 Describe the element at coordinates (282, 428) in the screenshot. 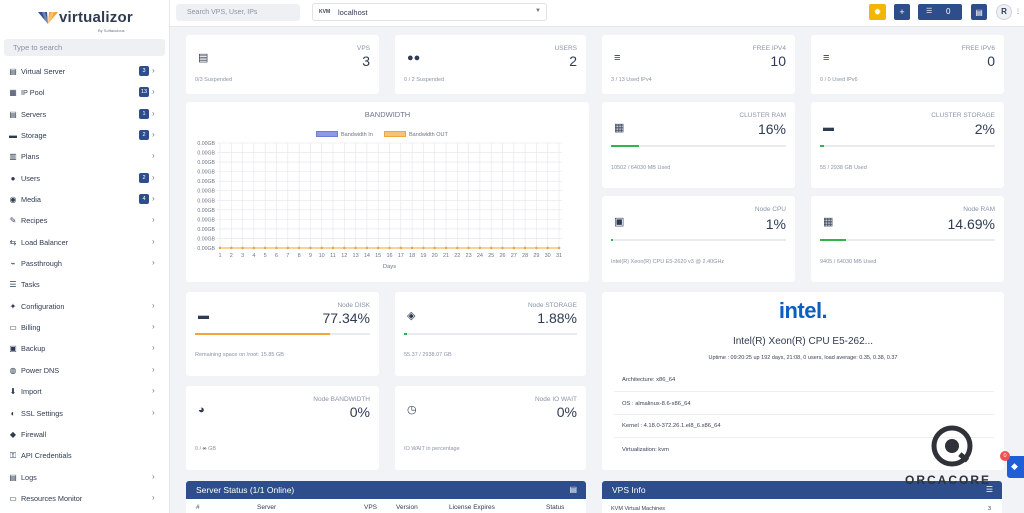

I see `node-bandwidth-card: ◕ Node BANDWIDTH 0% 0 / ∞ GB` at that location.